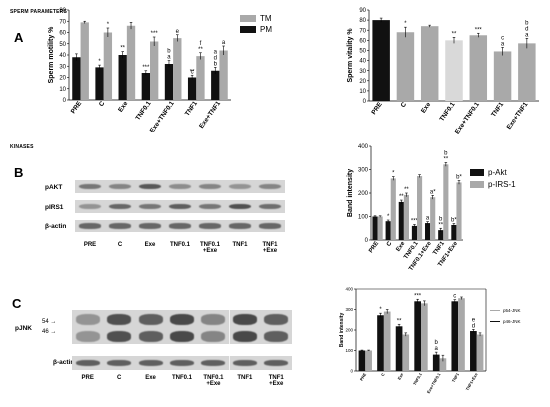 The height and width of the screenshot is (407, 550). I want to click on bar-p-IRS-1-PRE, so click(380, 228).